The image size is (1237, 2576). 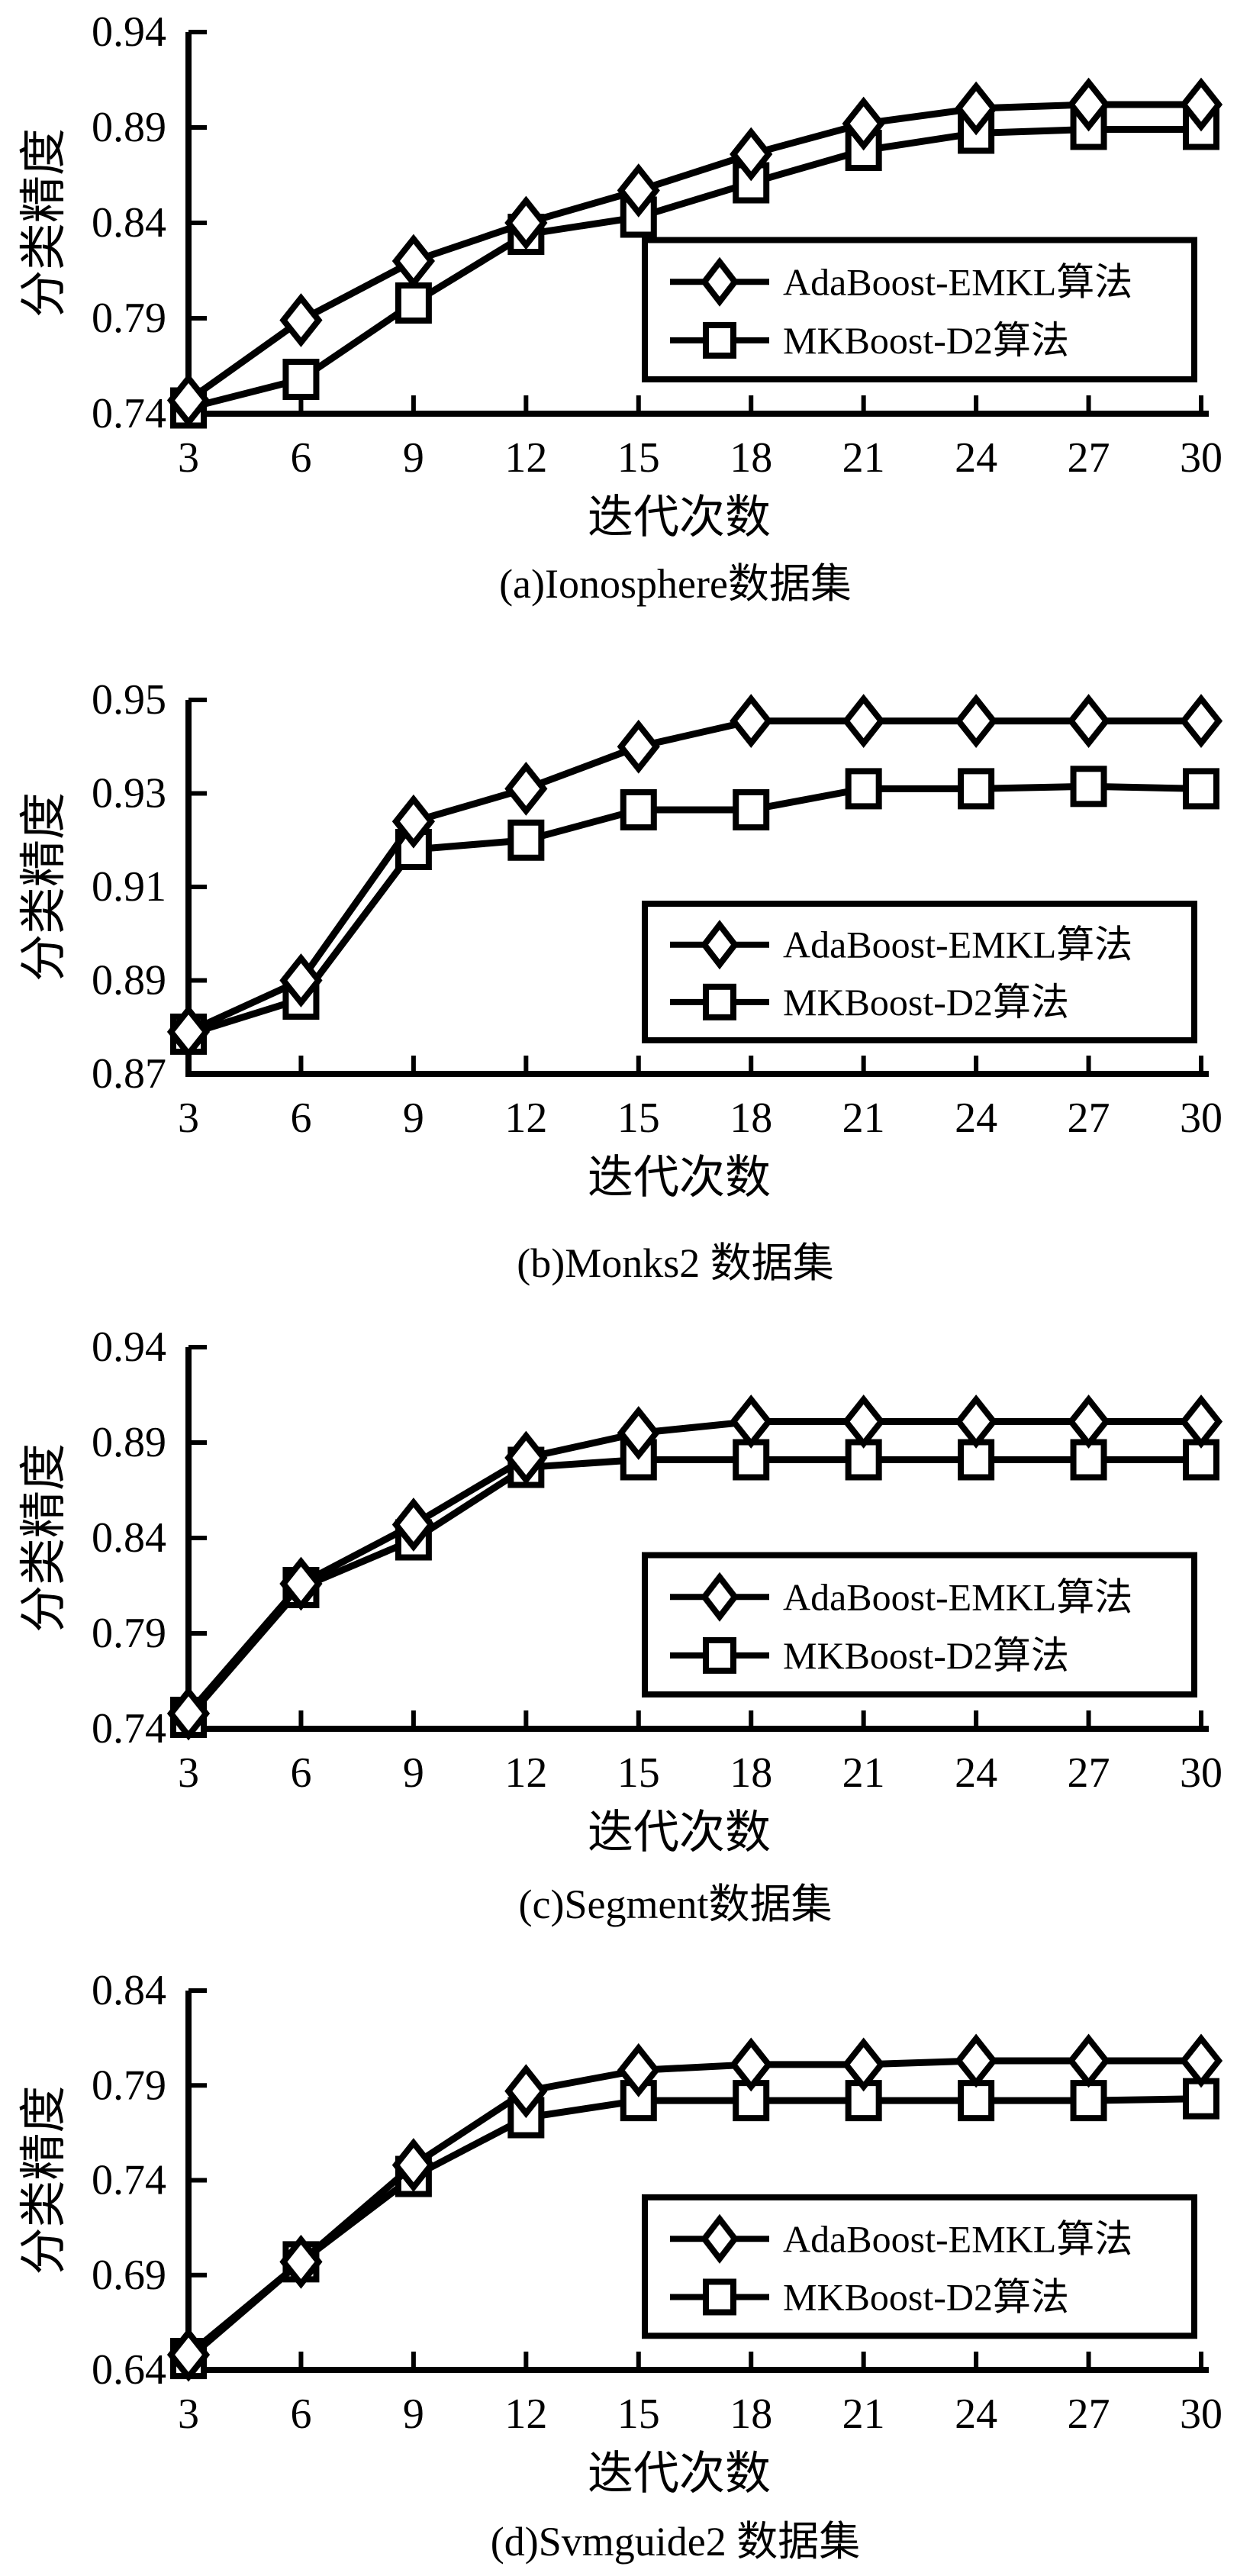 What do you see at coordinates (44, 887) in the screenshot?
I see `y-axis-title: 分类精度` at bounding box center [44, 887].